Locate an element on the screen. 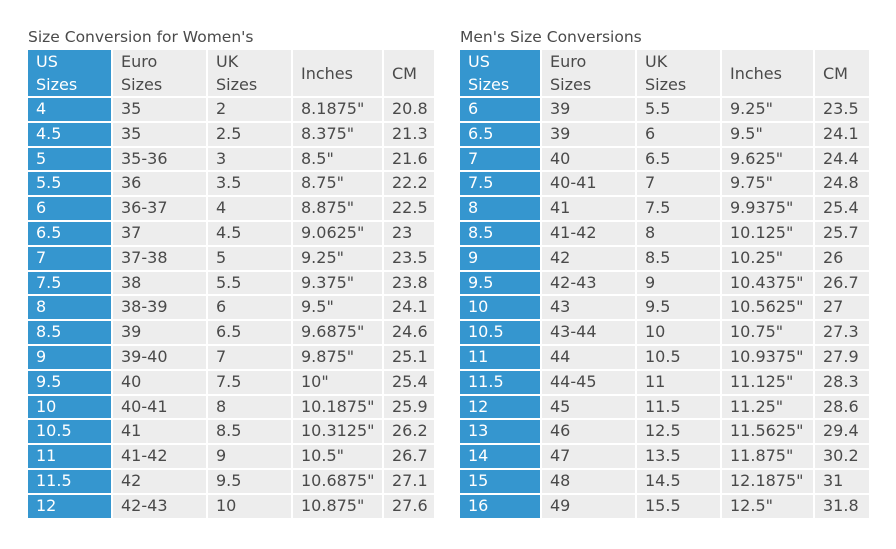  table-row: 7 40 6.5 9.625" 24.4 is located at coordinates (664, 159).